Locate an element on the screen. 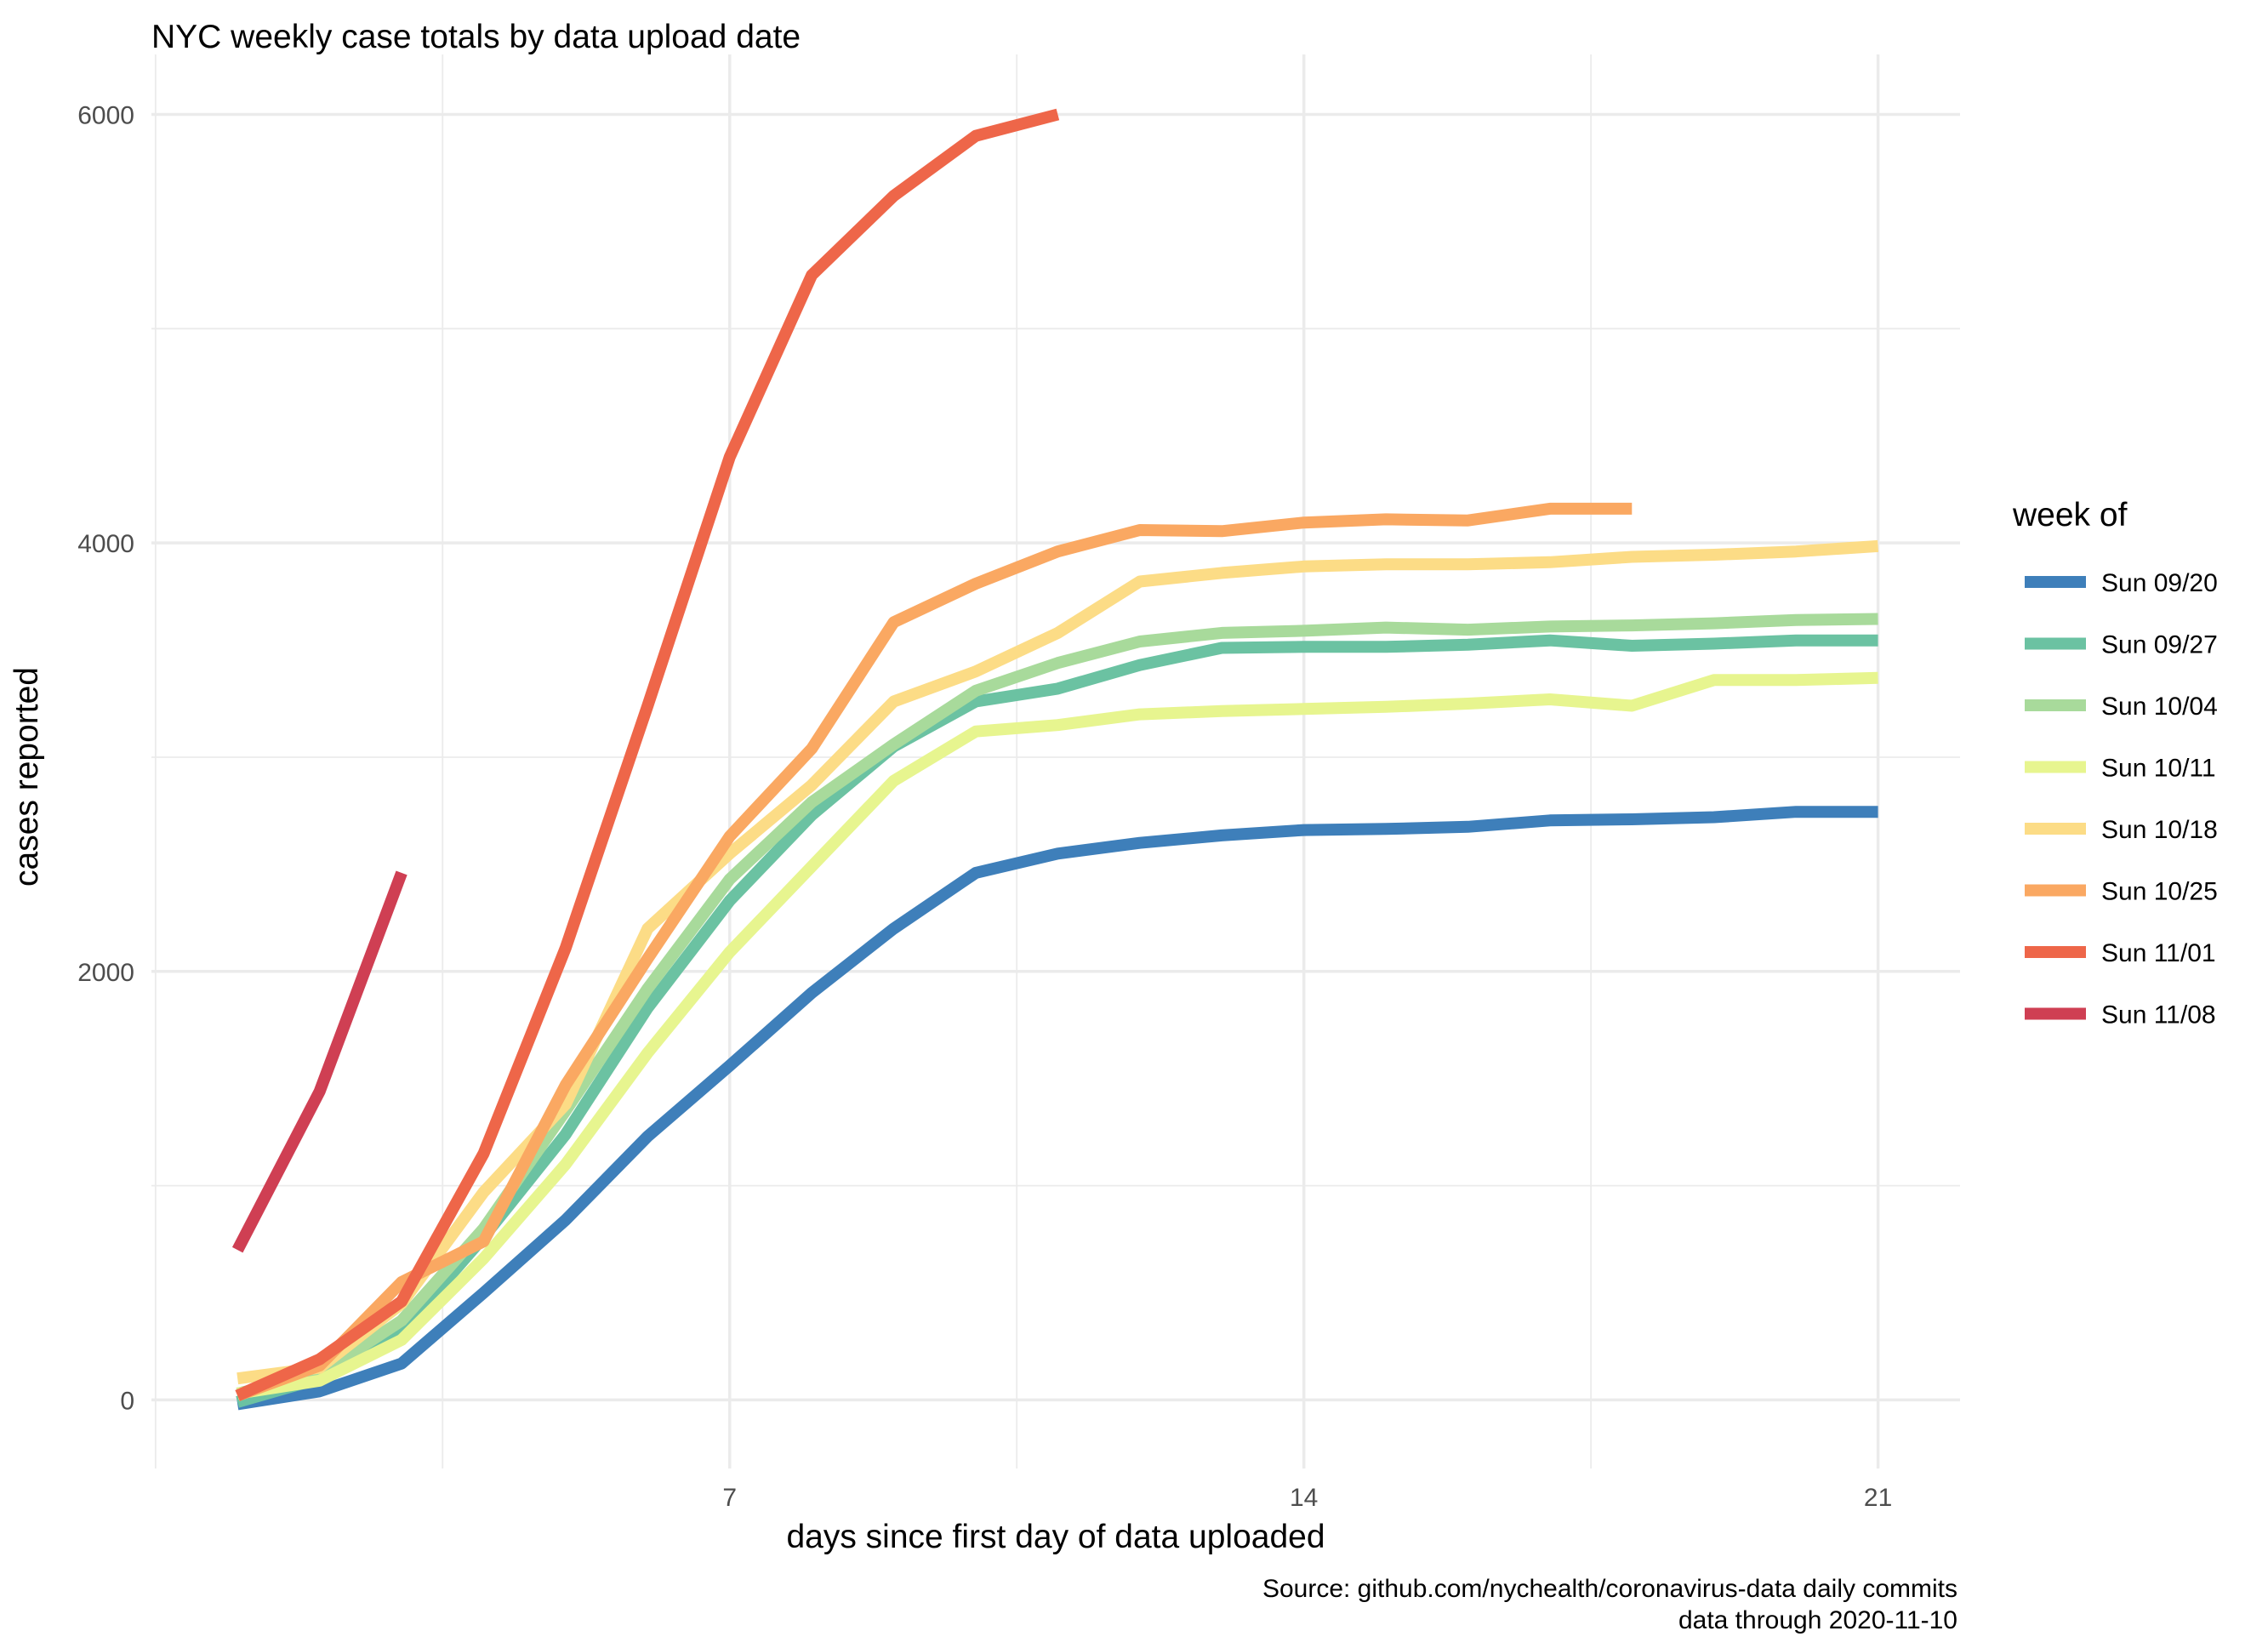  legend-label: Sun 10/11 is located at coordinates (2158, 769).